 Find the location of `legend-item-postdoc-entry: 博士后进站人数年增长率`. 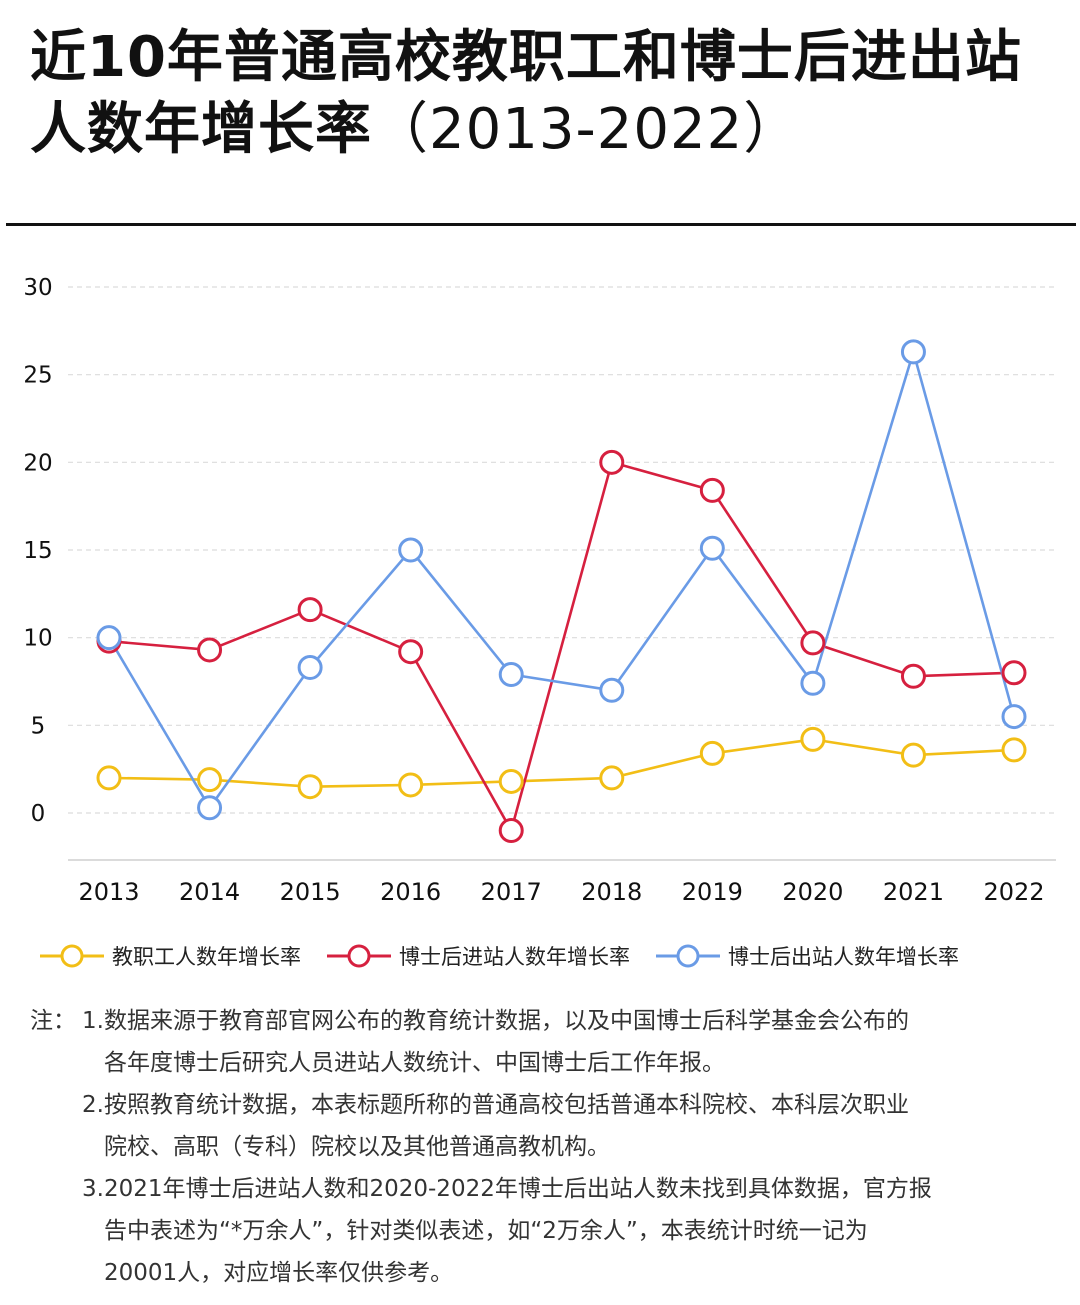

legend-item-postdoc-entry: 博士后进站人数年增长率 is located at coordinates (478, 956).